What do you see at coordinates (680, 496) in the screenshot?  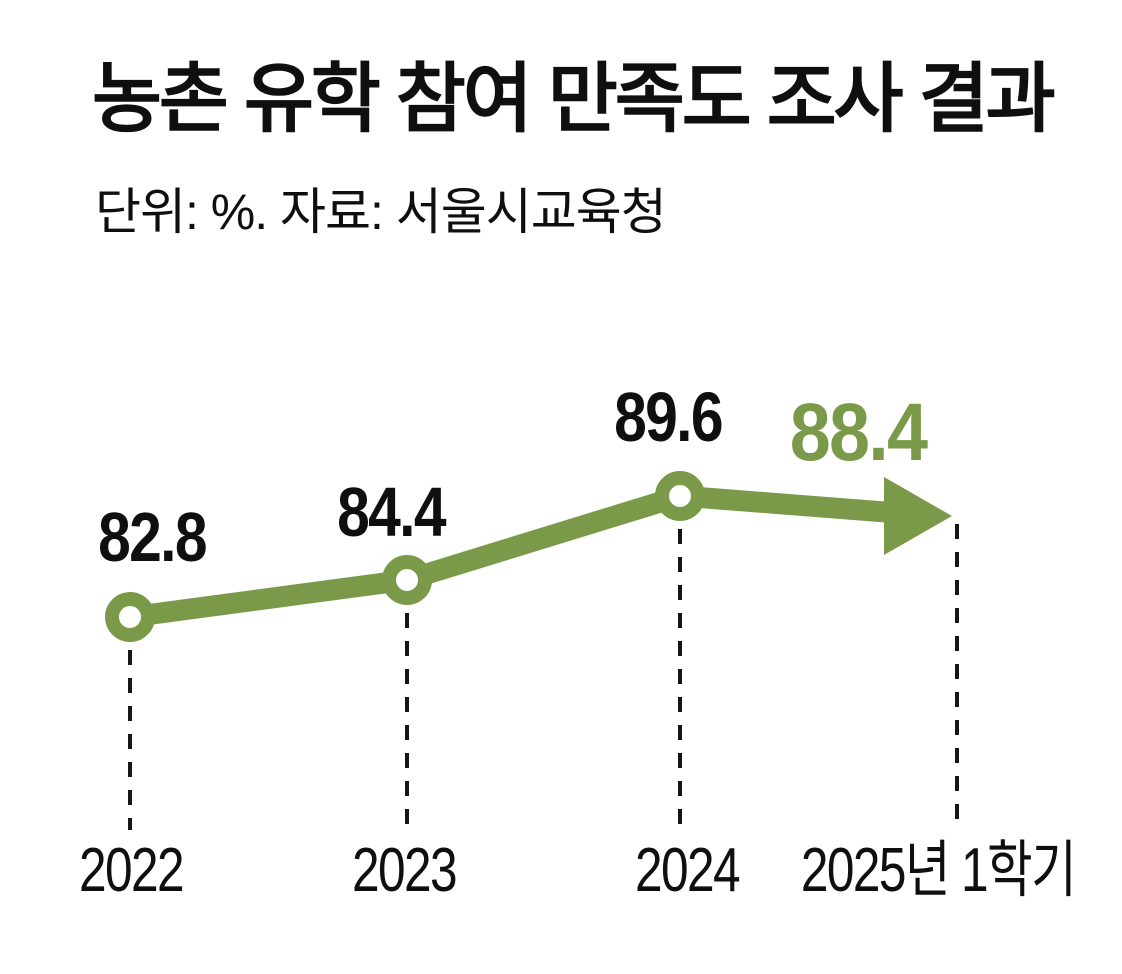 I see `data-point-marker-2024` at bounding box center [680, 496].